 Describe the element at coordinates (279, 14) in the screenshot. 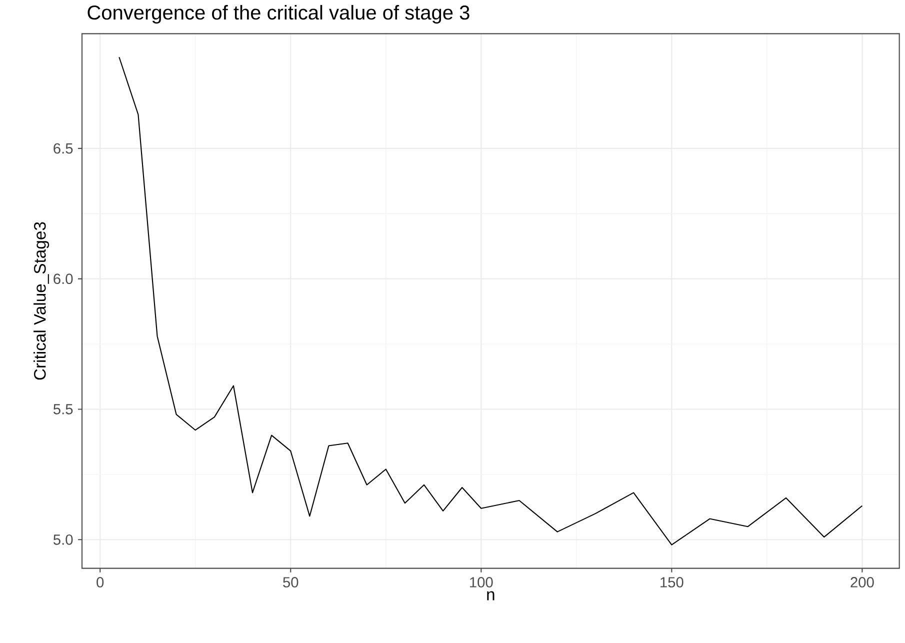

I see `chart-title: Convergence of the critical value of stage 3` at that location.